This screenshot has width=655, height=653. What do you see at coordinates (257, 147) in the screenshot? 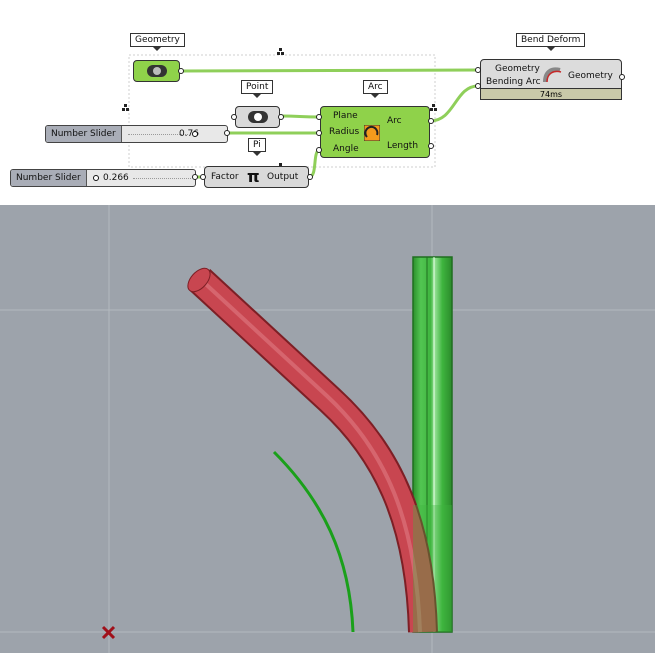
I see `pi-component-tag: Pi` at bounding box center [257, 147].